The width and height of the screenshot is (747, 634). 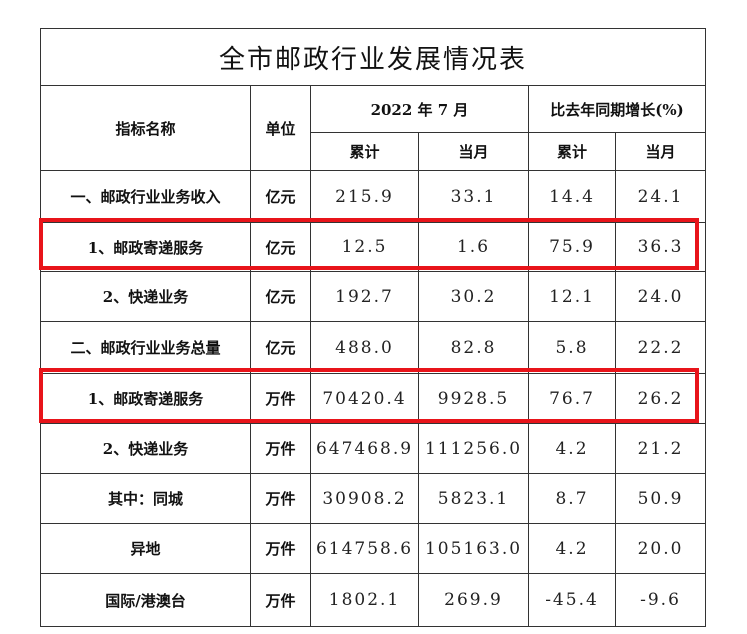 What do you see at coordinates (145, 600) in the screenshot?
I see `row-label: 国际/港澳台` at bounding box center [145, 600].